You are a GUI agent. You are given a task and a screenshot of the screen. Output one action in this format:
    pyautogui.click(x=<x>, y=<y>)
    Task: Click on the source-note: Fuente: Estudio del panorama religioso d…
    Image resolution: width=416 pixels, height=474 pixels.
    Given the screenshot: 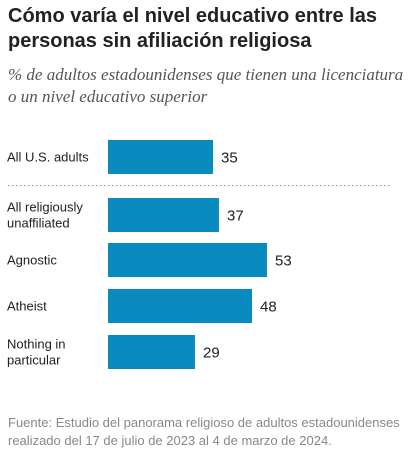 What is the action you would take?
    pyautogui.click(x=204, y=431)
    